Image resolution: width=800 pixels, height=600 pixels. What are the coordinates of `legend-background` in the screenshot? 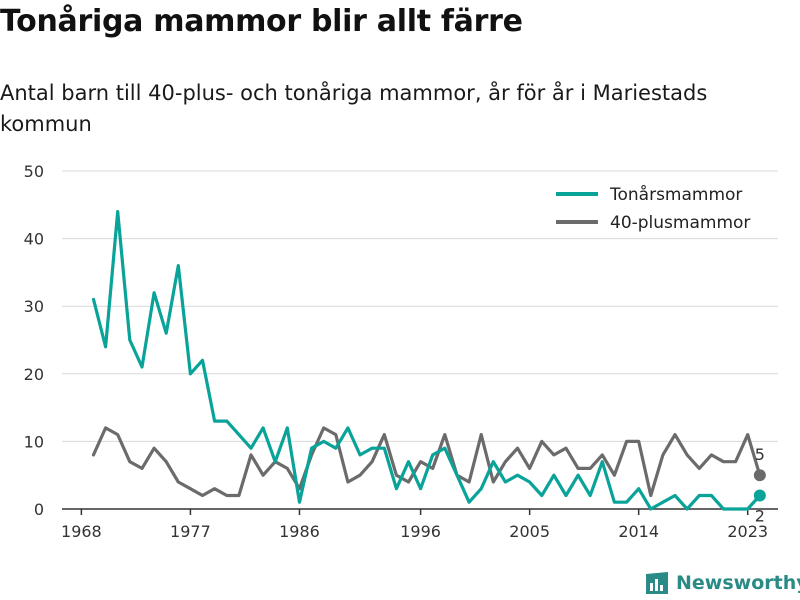 It's located at (657, 209).